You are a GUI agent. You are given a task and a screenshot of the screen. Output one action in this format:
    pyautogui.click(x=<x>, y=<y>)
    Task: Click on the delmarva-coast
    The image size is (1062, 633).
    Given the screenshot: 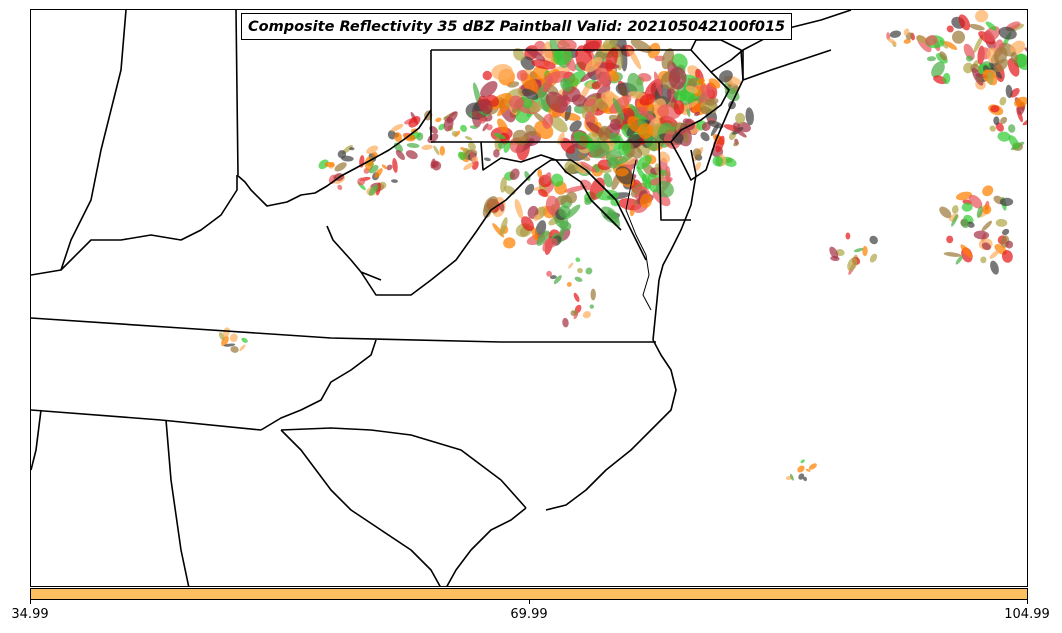 What is the action you would take?
    pyautogui.click(x=677, y=215)
    